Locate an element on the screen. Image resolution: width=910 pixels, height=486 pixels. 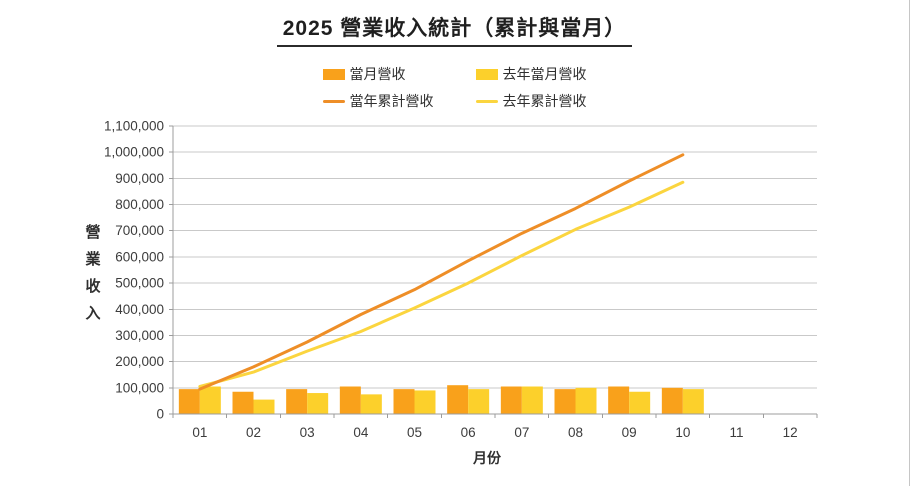
legend-item-current-cumulative: 當年累計營收 is located at coordinates (378, 101).